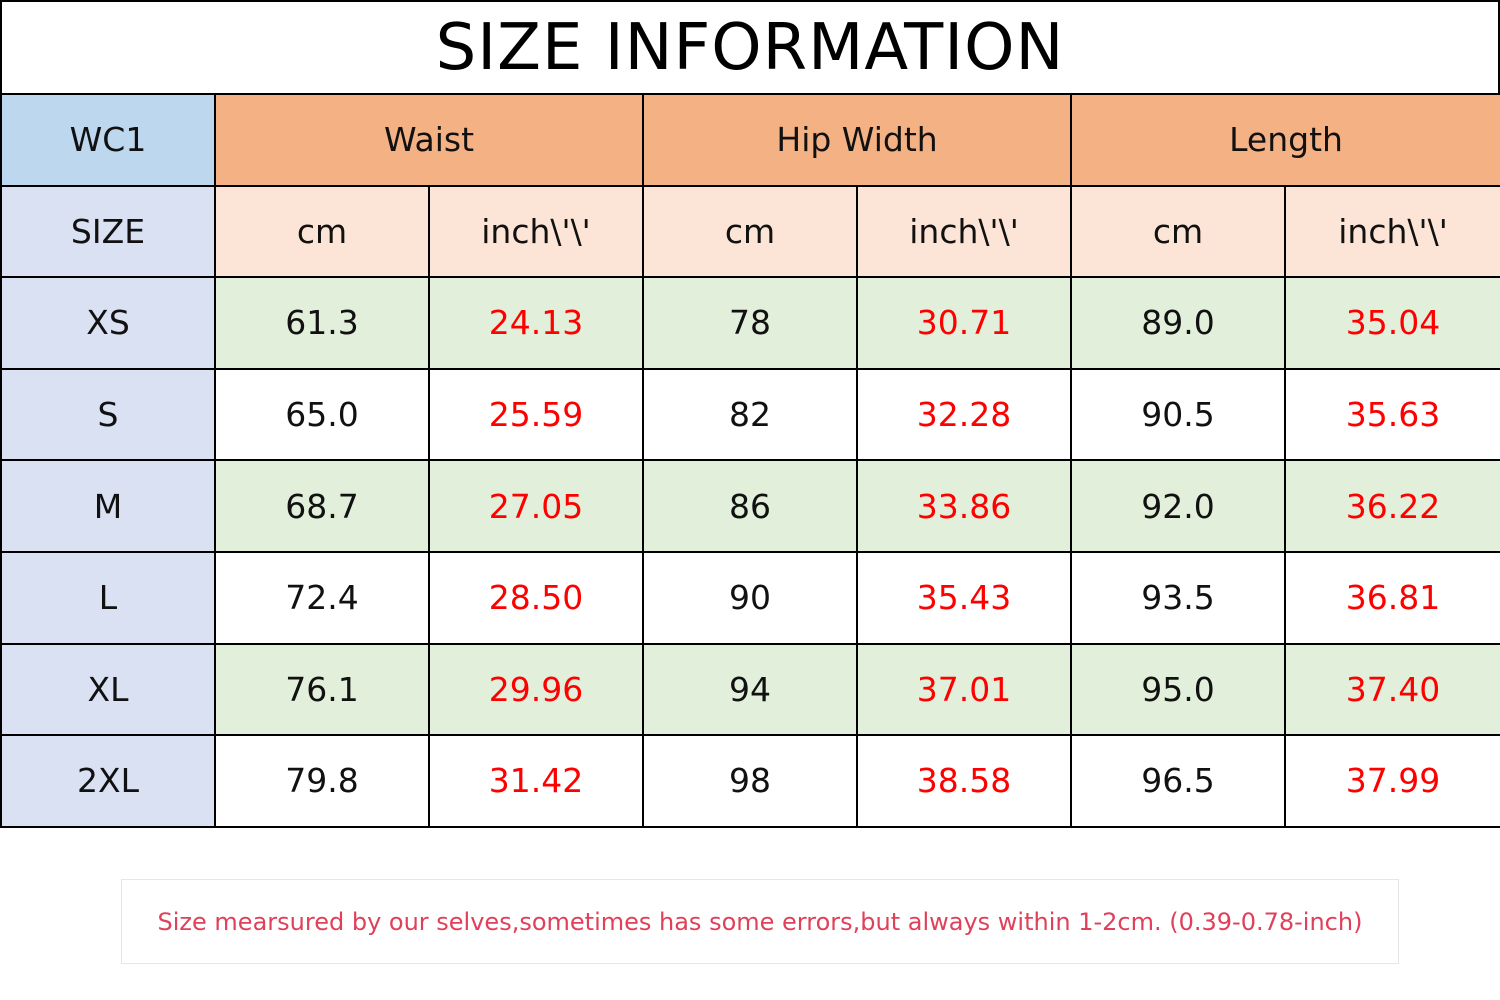 The height and width of the screenshot is (1000, 1500). I want to click on group-header-row: WC1 Waist Hip Width Length, so click(750, 140).